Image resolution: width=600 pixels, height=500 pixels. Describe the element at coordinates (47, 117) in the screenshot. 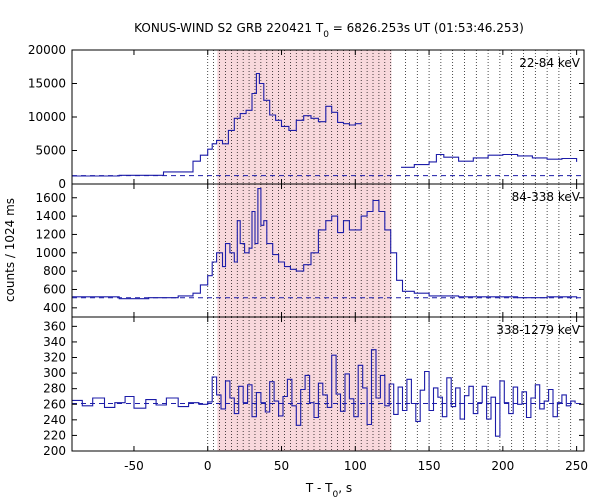

I see `y-tick-label: 10000` at that location.